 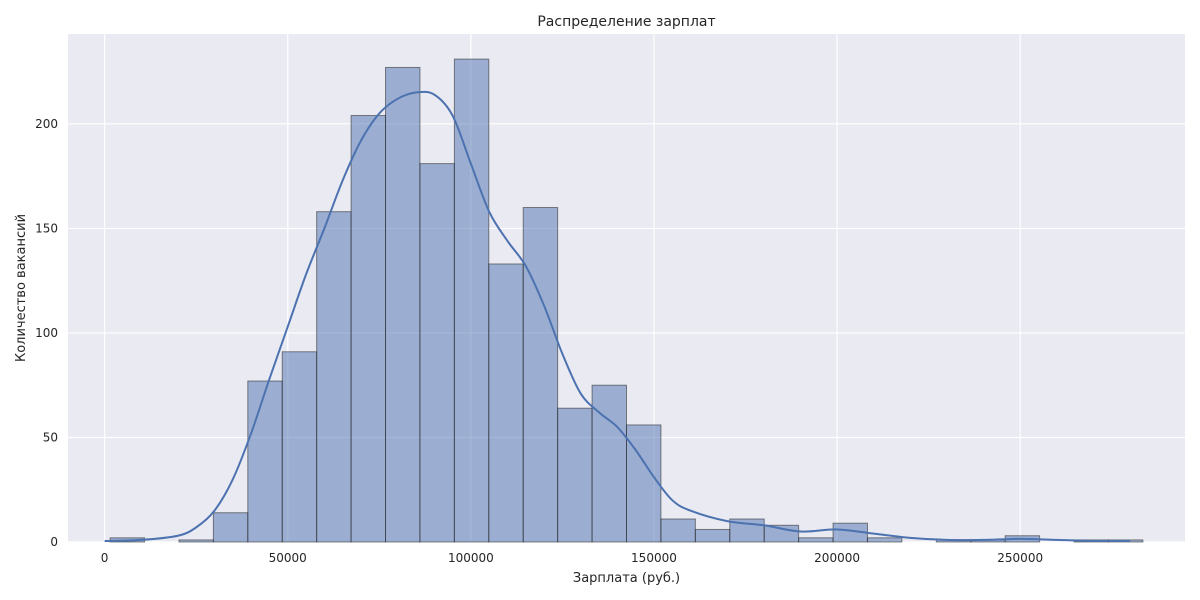 What do you see at coordinates (626, 578) in the screenshot?
I see `x-axis-label: Зарплата (руб.)` at bounding box center [626, 578].